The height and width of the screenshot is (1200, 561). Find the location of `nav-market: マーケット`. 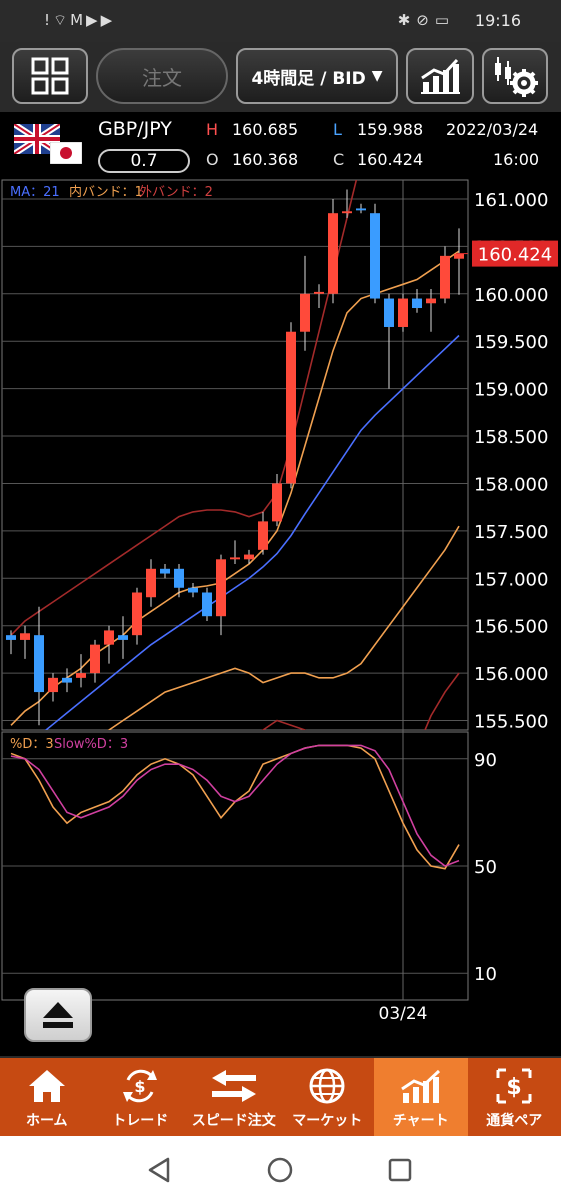

nav-market: マーケット is located at coordinates (328, 1097).